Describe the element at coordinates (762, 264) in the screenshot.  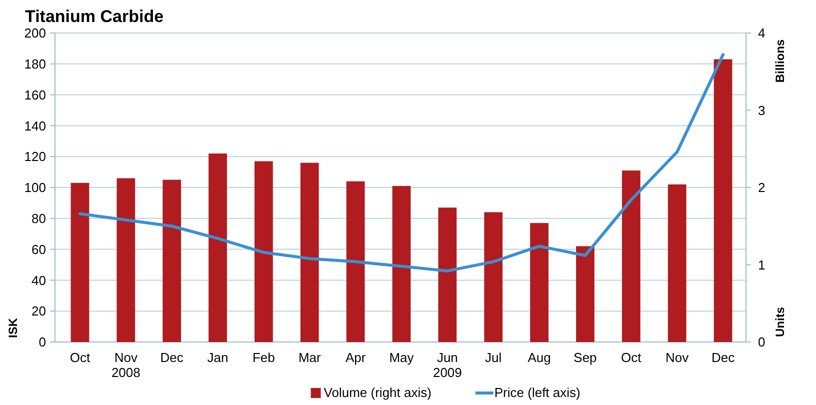
I see `y2-tick-label: 1` at that location.